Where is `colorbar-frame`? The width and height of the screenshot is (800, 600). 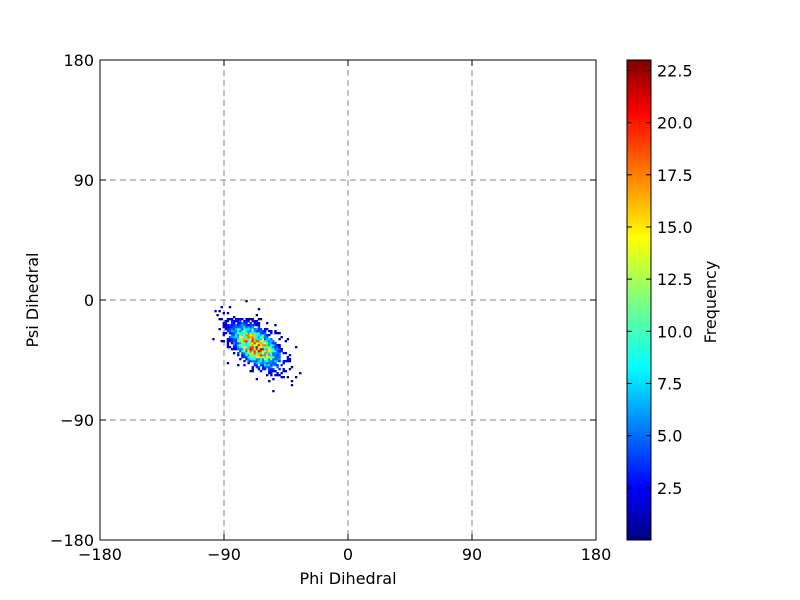 colorbar-frame is located at coordinates (639, 300).